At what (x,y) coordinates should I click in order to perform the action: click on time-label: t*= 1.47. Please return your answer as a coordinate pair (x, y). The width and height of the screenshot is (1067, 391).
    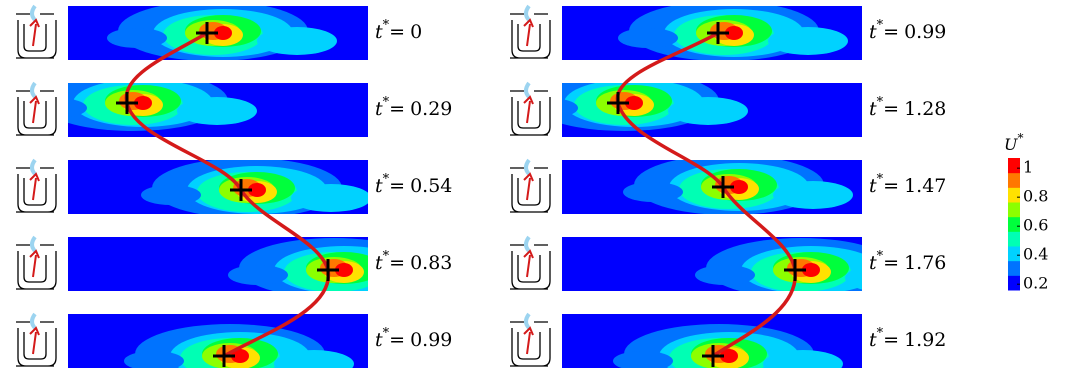
    Looking at the image, I should click on (907, 185).